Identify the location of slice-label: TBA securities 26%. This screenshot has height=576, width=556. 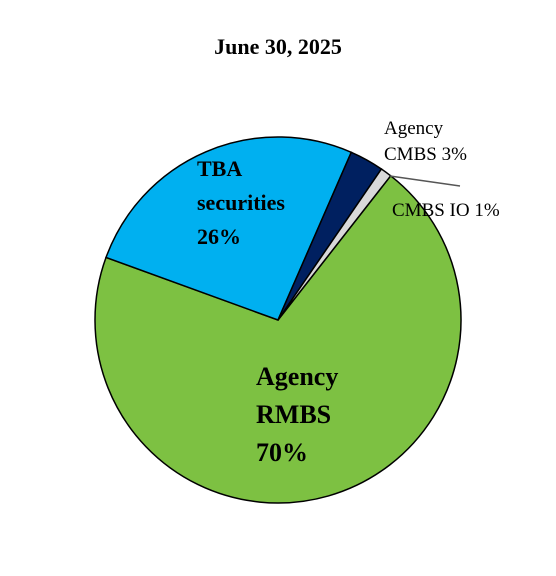
(254, 203).